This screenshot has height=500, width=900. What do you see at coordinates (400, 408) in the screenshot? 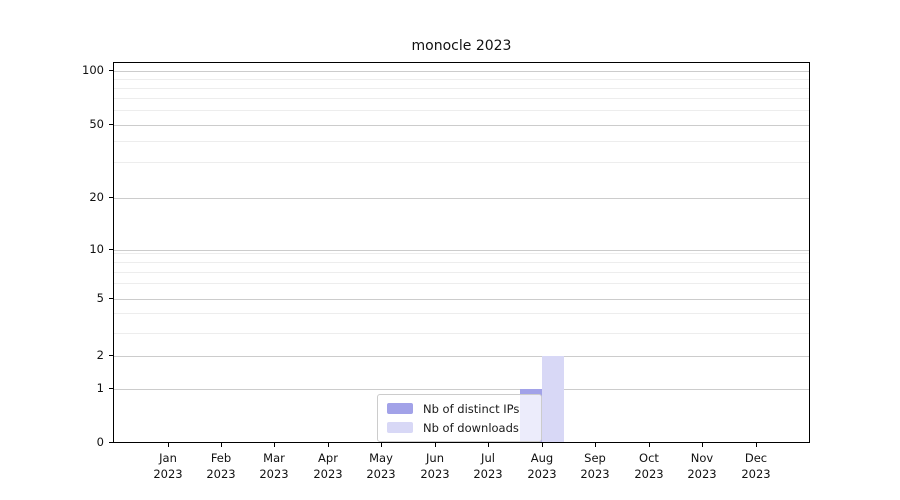
I see `legend-swatch-distinct-ips` at bounding box center [400, 408].